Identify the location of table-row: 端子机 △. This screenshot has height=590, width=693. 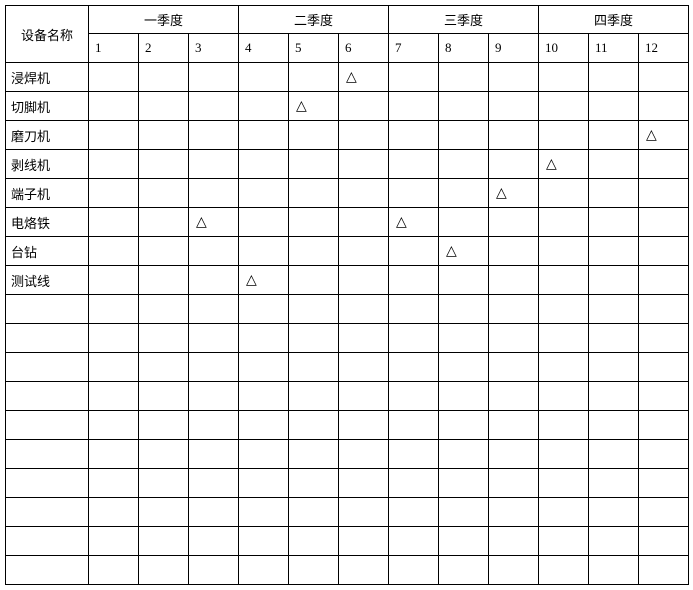
(347, 193).